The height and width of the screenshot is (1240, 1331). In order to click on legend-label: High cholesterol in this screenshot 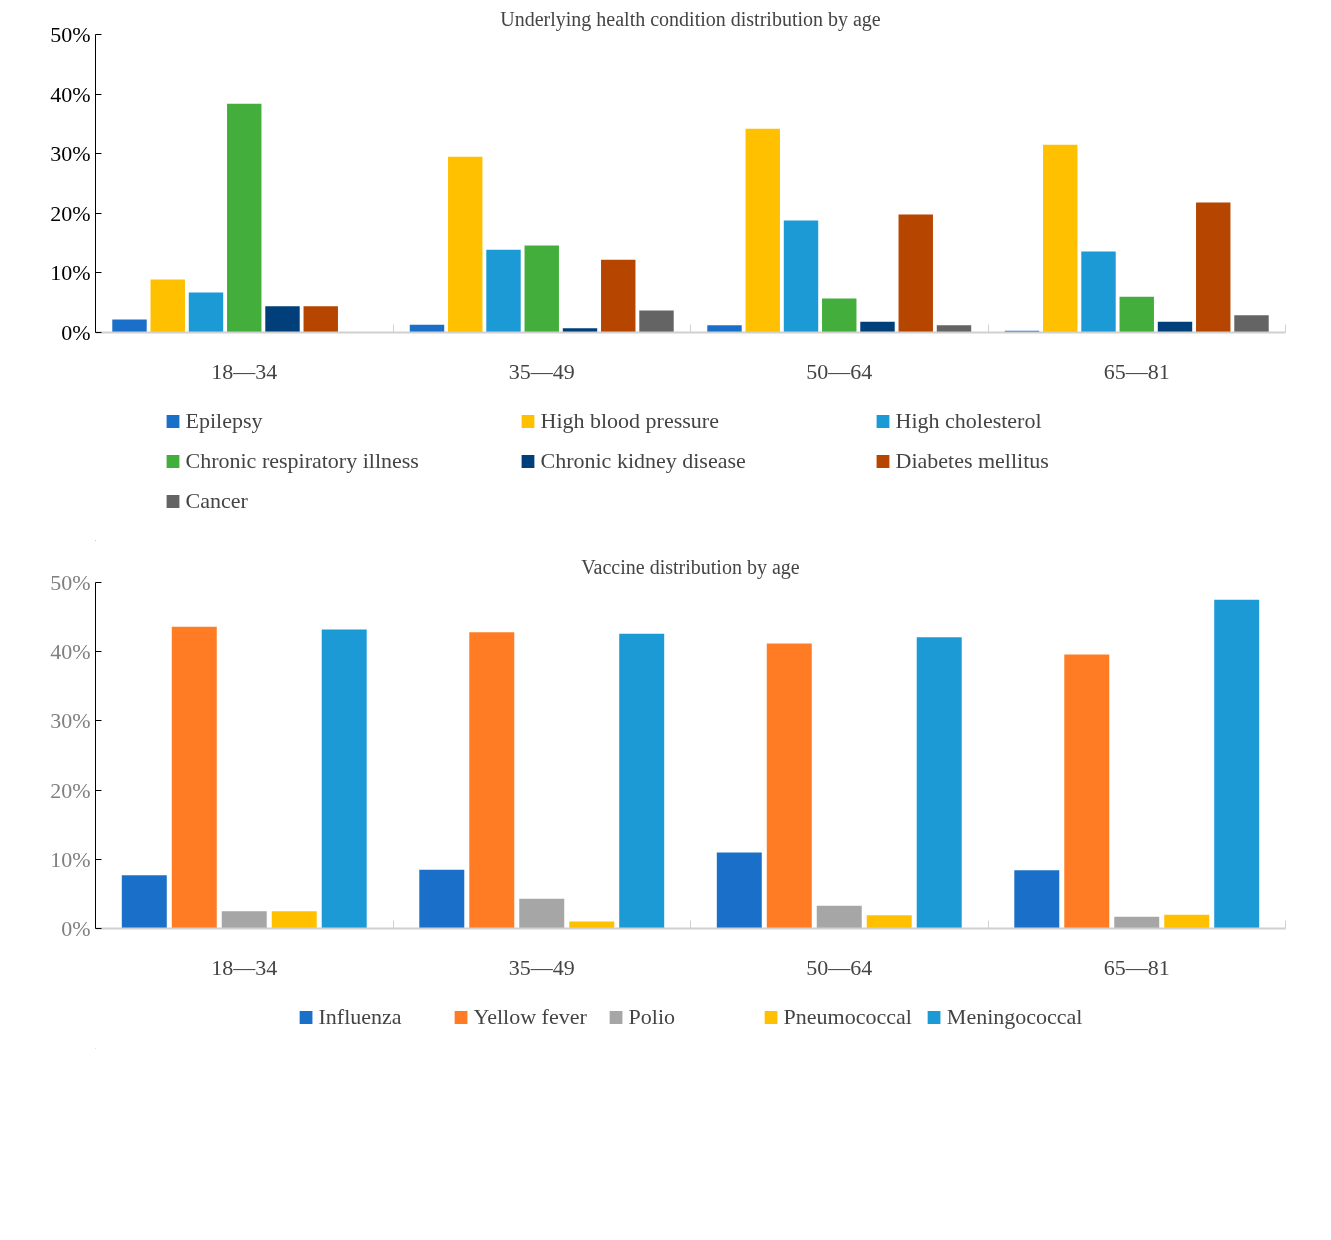, I will do `click(969, 421)`.